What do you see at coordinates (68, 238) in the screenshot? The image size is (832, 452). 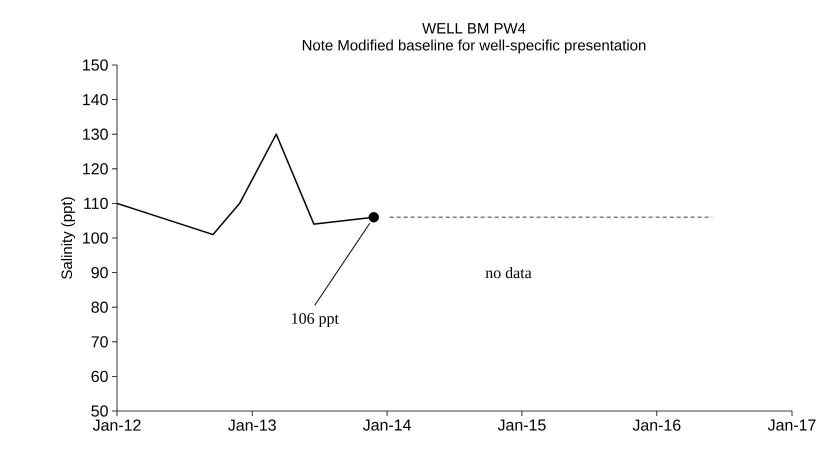 I see `y-axis-title: Salinity (ppt)` at bounding box center [68, 238].